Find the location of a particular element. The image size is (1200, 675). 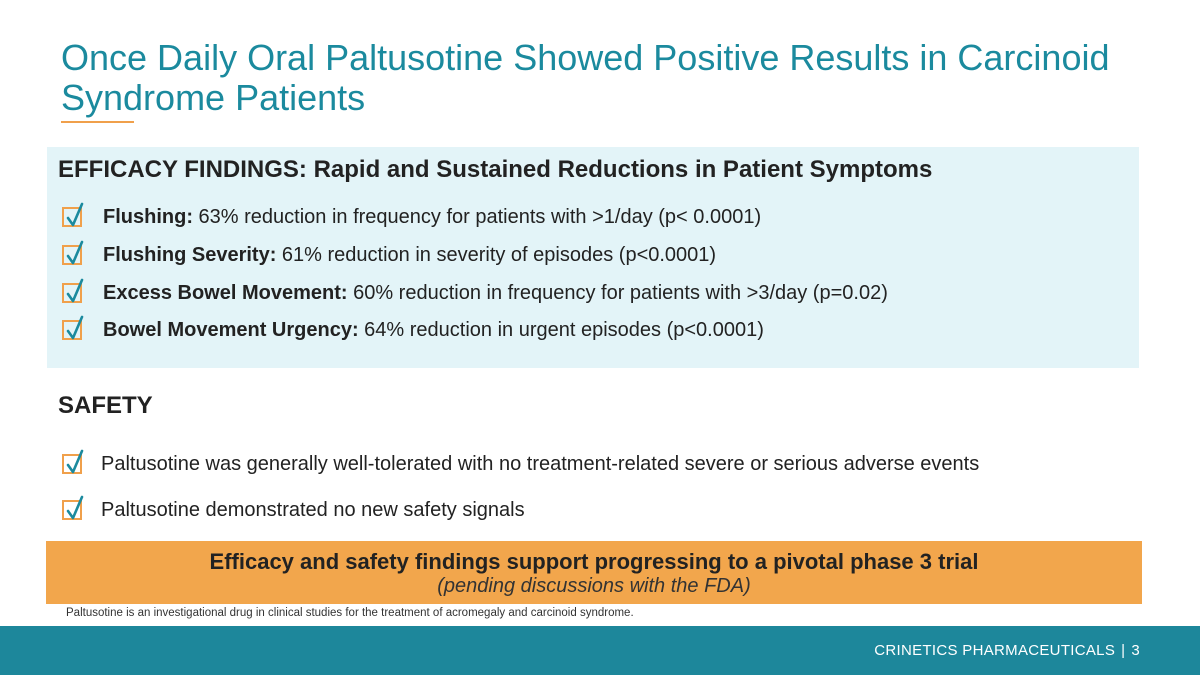

efficacy-item-label: Excess Bowel Movement: is located at coordinates (225, 292).